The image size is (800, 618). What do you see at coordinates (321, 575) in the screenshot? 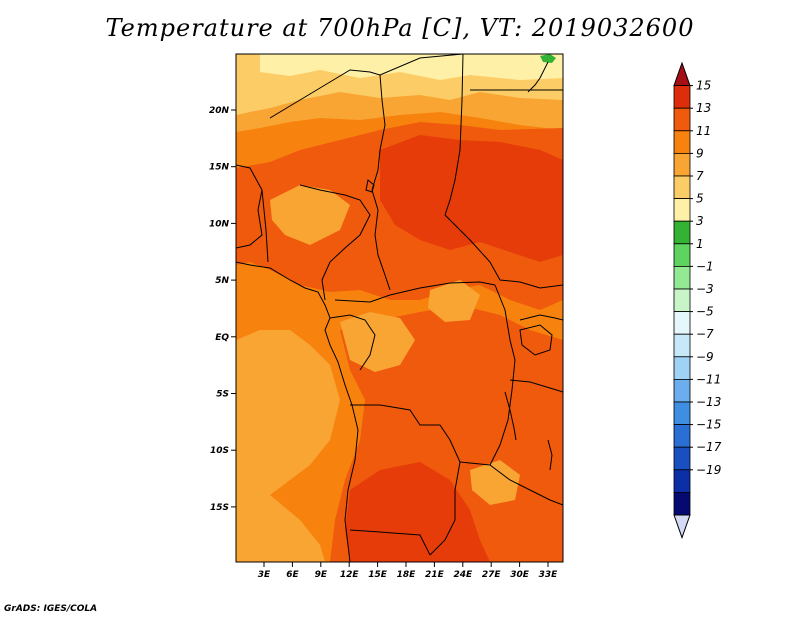
I see `lon-tick-label: 9E` at bounding box center [321, 575].